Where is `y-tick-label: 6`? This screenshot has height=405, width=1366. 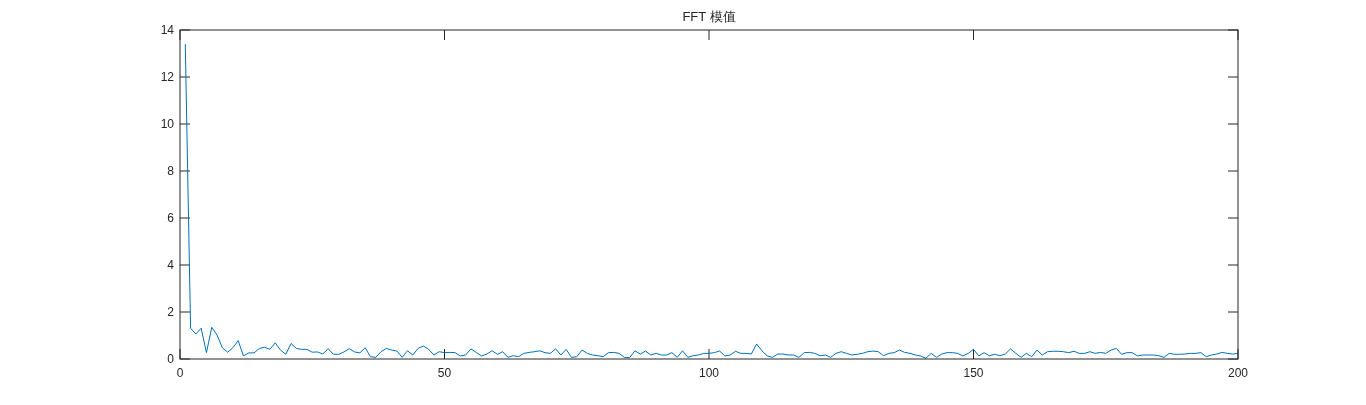 y-tick-label: 6 is located at coordinates (171, 218).